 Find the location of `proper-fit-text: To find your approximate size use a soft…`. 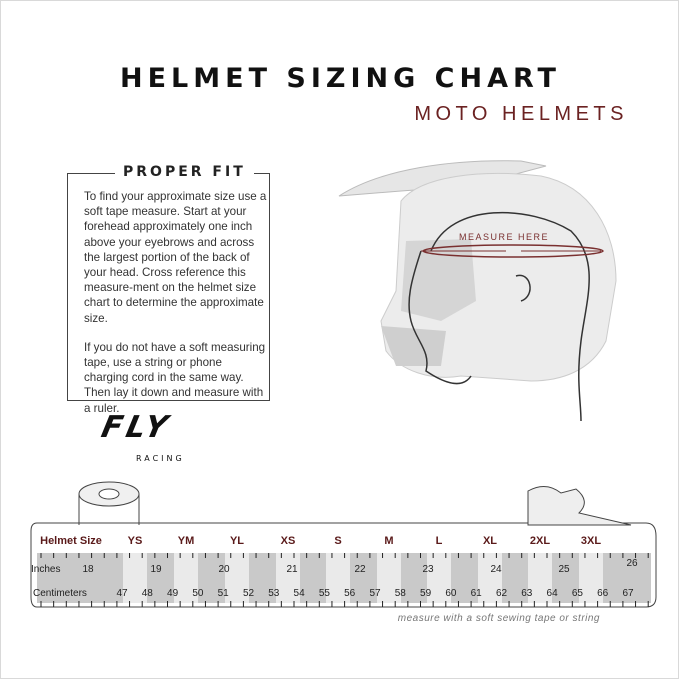

proper-fit-text: To find your approximate size use a soft… is located at coordinates (175, 309).